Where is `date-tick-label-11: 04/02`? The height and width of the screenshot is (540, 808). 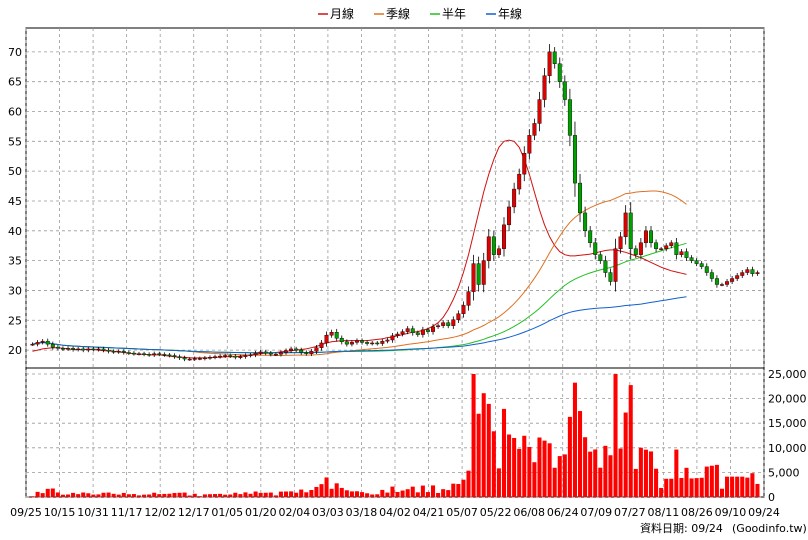 date-tick-label-11: 04/02 is located at coordinates (395, 512).